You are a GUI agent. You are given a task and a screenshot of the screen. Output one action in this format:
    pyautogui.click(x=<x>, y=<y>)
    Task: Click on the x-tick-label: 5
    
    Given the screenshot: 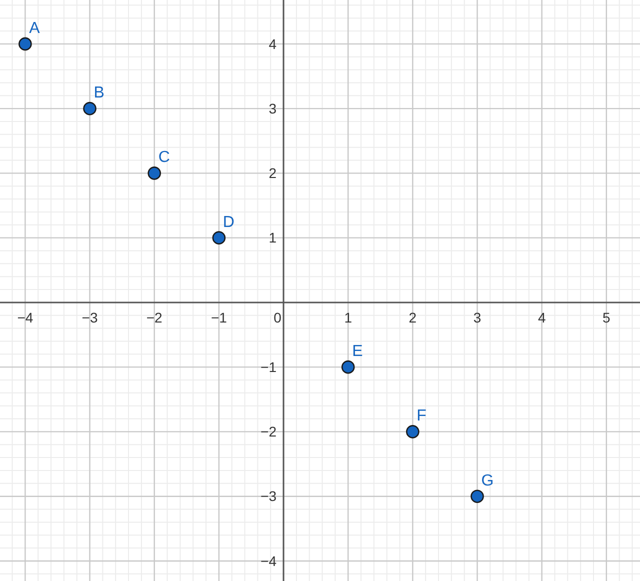 What is the action you would take?
    pyautogui.click(x=606, y=317)
    